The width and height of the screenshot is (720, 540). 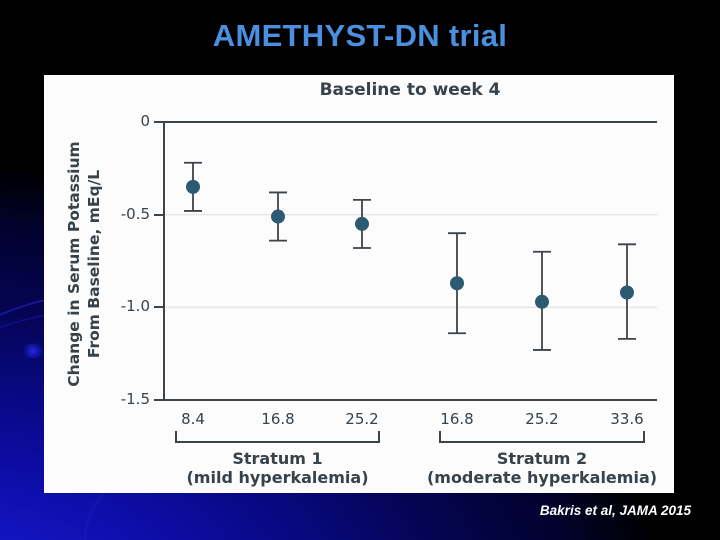 What do you see at coordinates (277, 458) in the screenshot?
I see `stratum-label: Stratum 1` at bounding box center [277, 458].